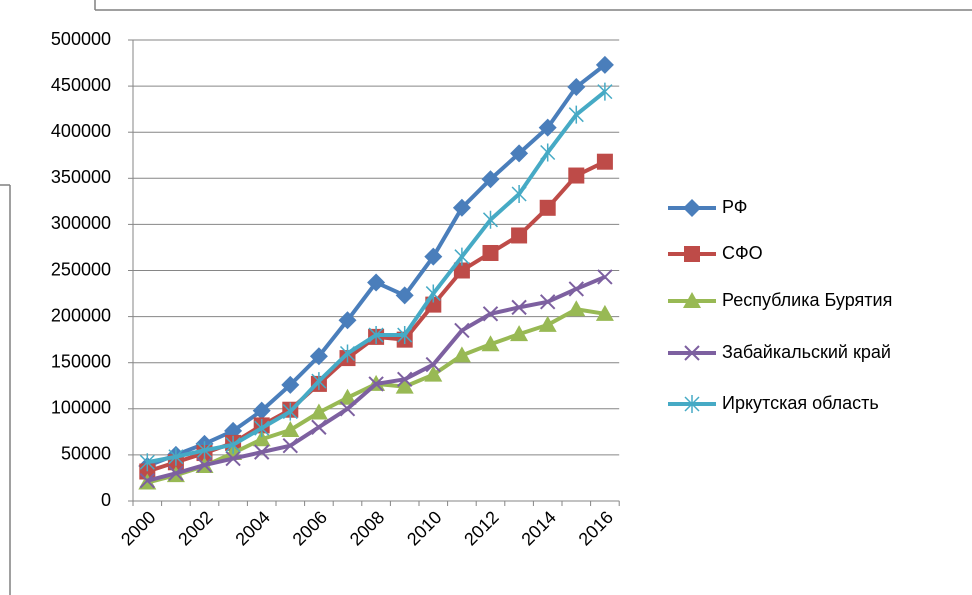  Describe the element at coordinates (86, 454) in the screenshot. I see `y-tick-label: 50000` at that location.